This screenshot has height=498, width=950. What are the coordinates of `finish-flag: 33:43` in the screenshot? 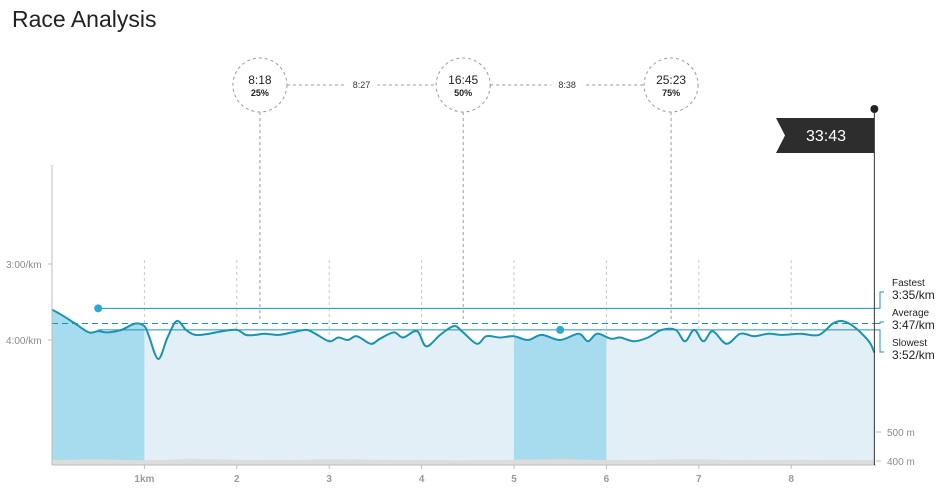 It's located at (827, 285).